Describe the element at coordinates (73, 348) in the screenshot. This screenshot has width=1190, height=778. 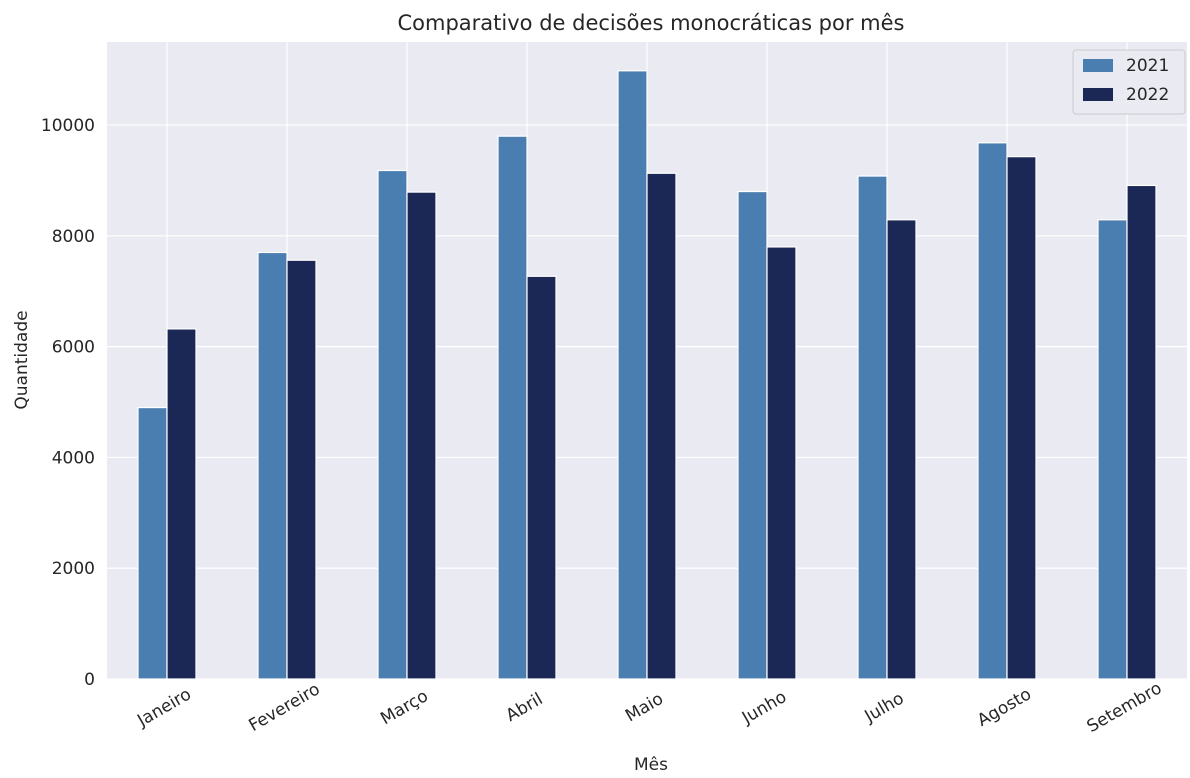
I see `y-tick-label: 6000` at that location.